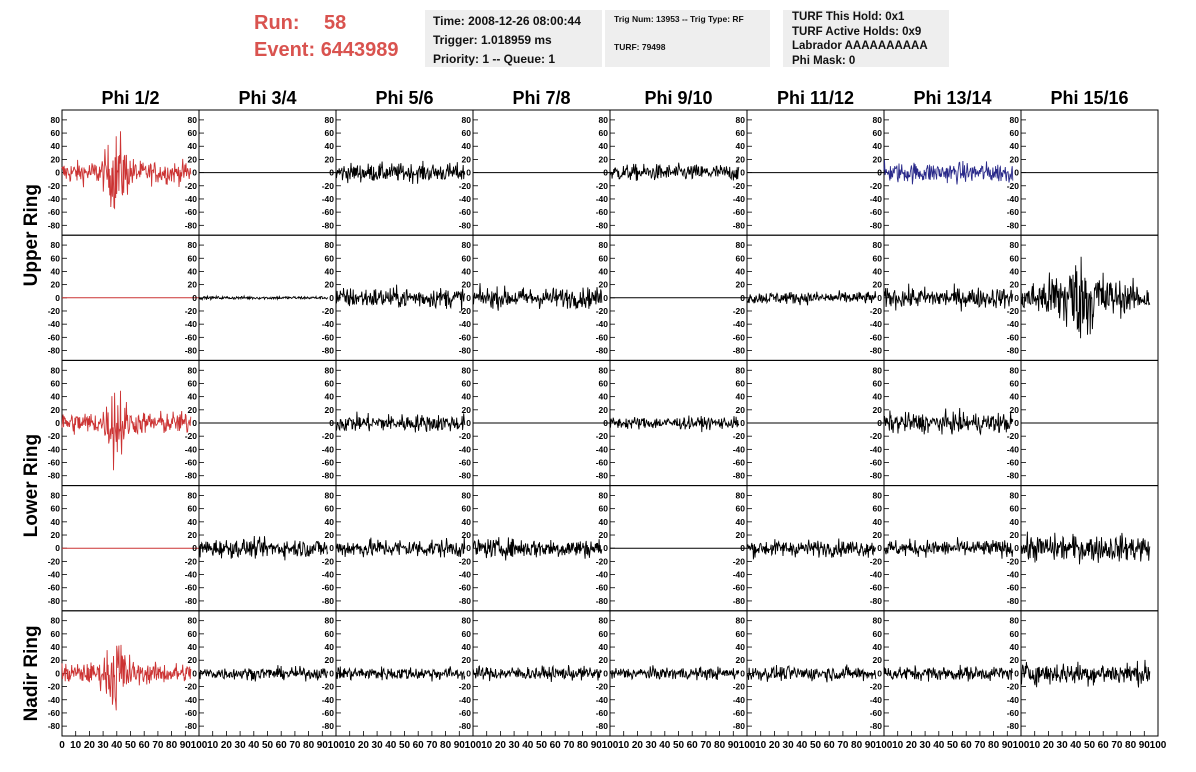  I want to click on waveform-r1-c1, so click(263, 298).